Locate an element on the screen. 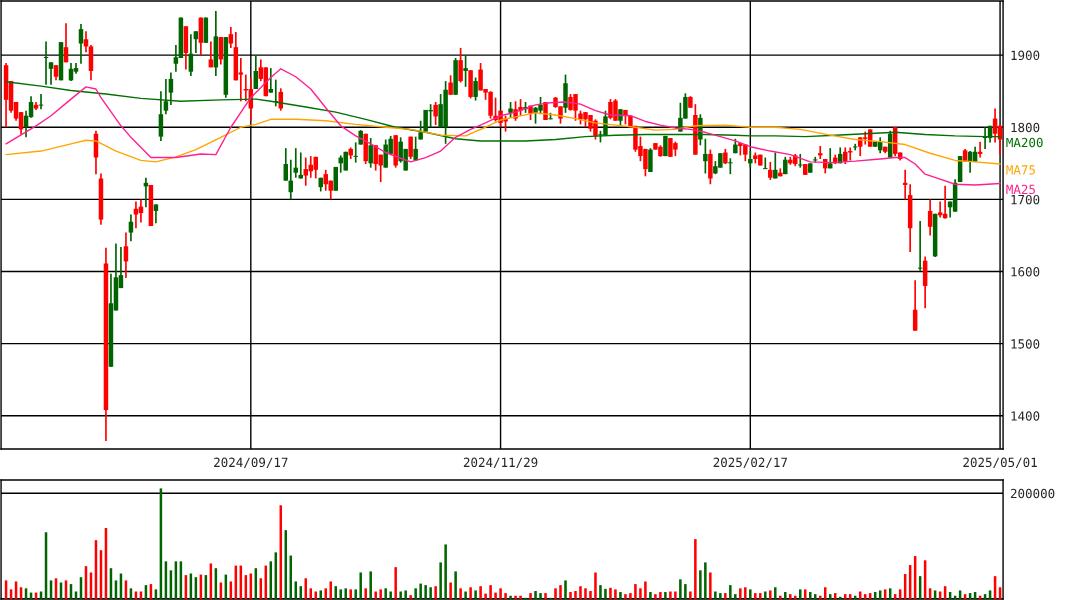 This screenshot has height=600, width=1065. y-tick-label: 1600 is located at coordinates (1025, 272).